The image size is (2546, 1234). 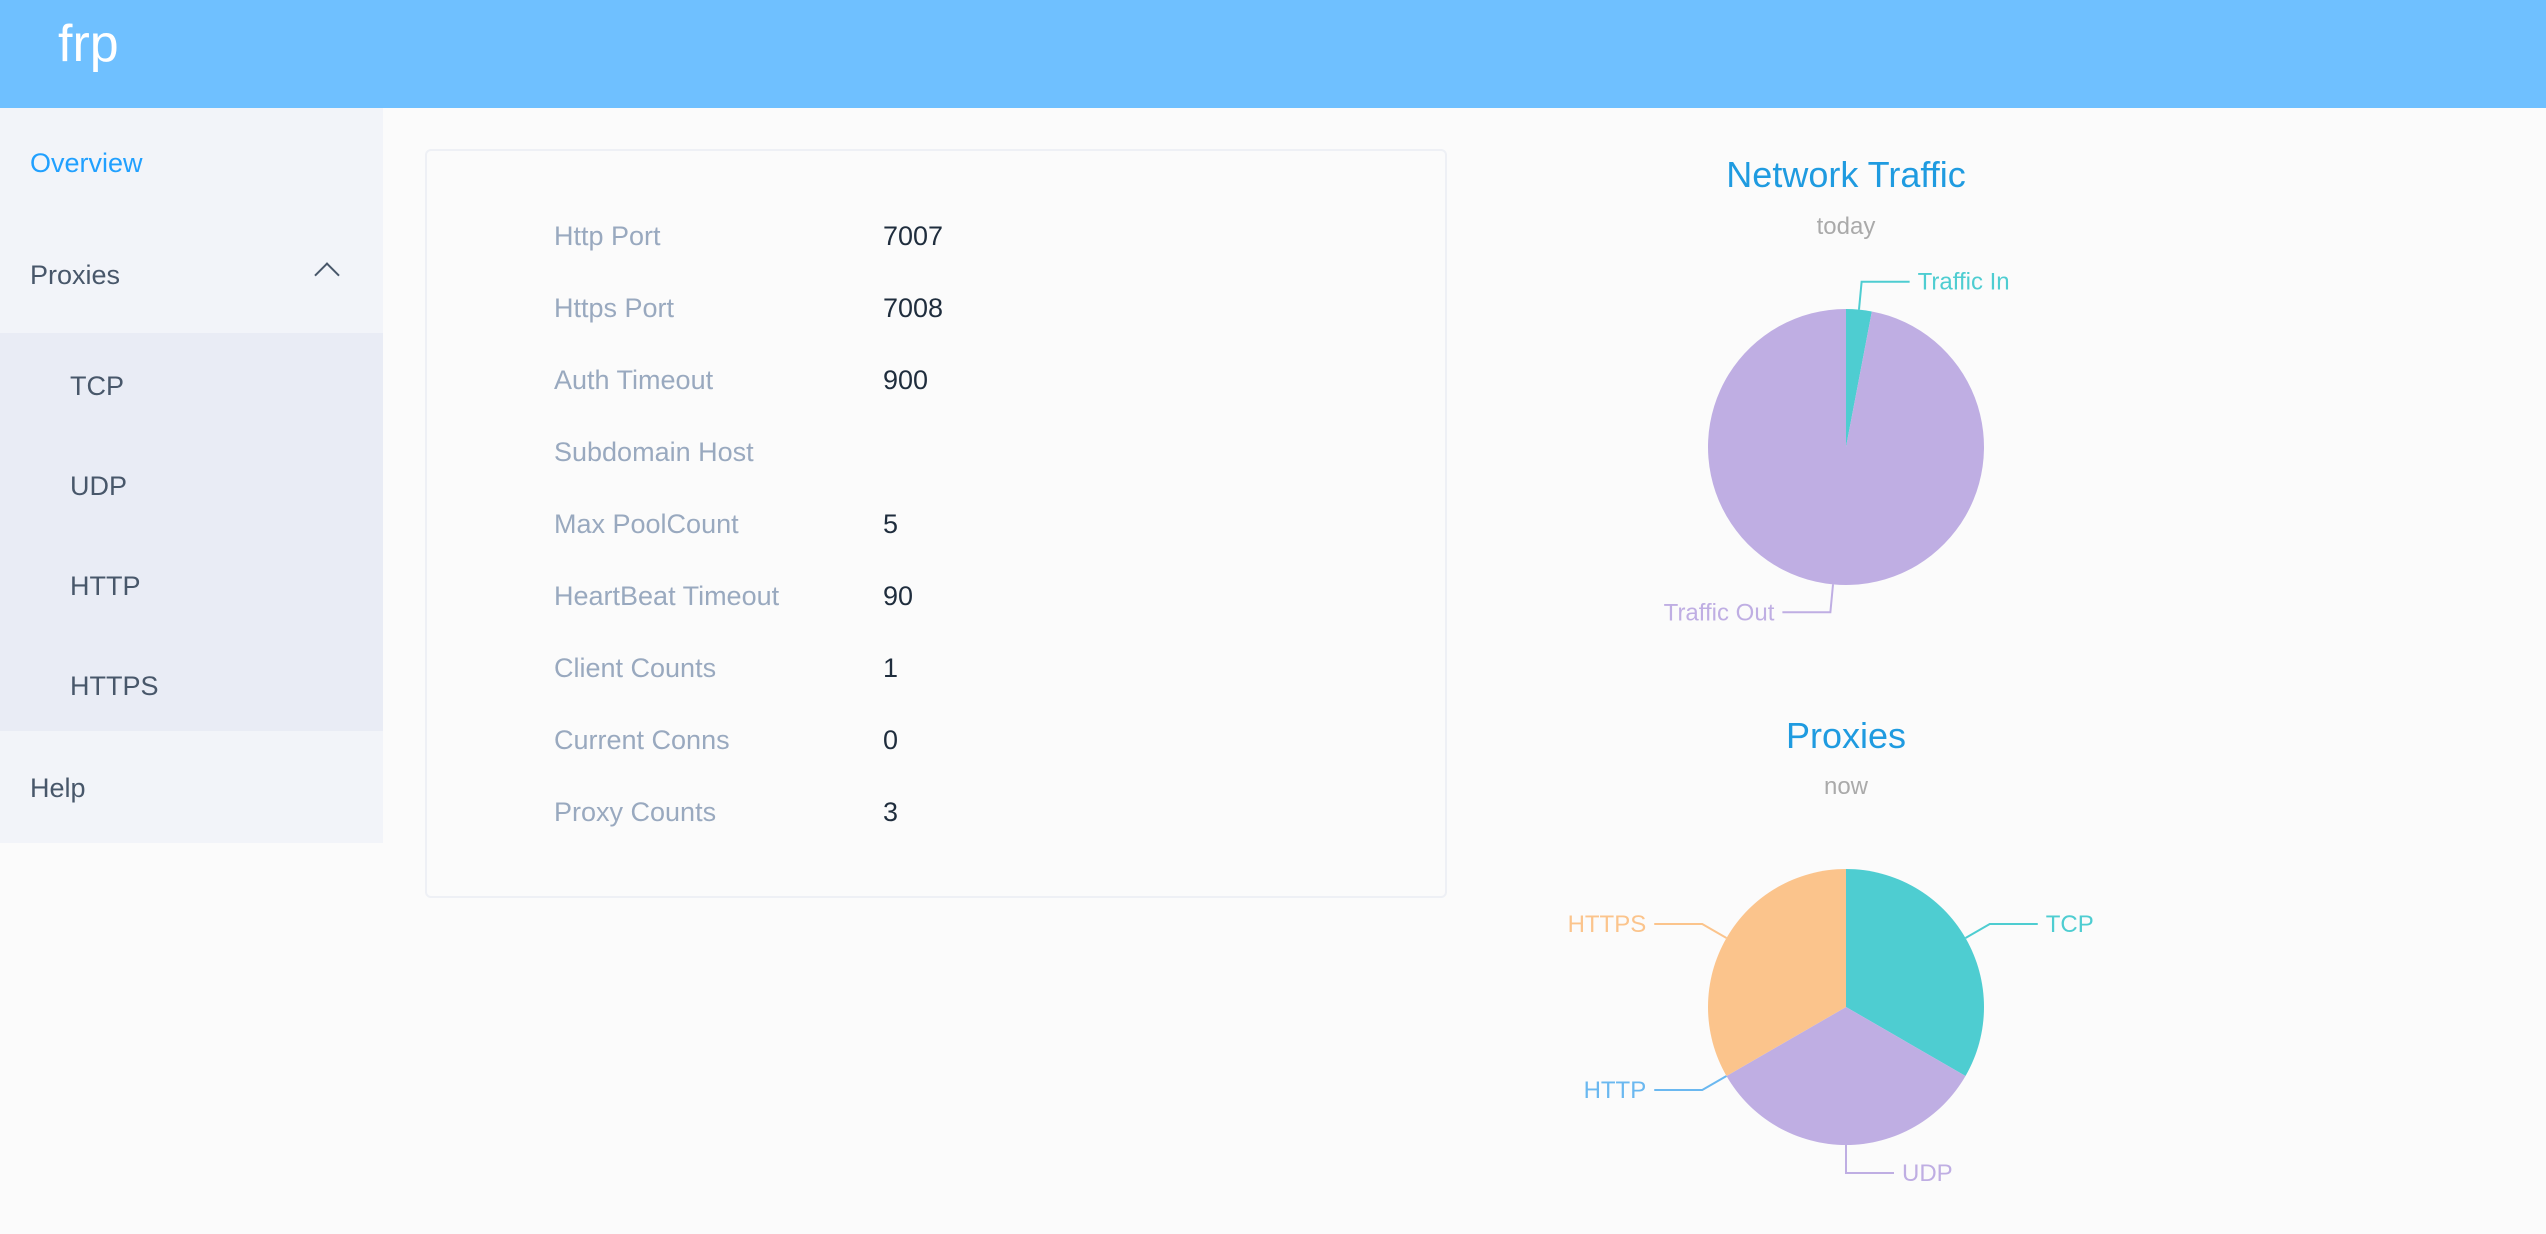 What do you see at coordinates (936, 817) in the screenshot?
I see `info-row: Proxy Counts 3` at bounding box center [936, 817].